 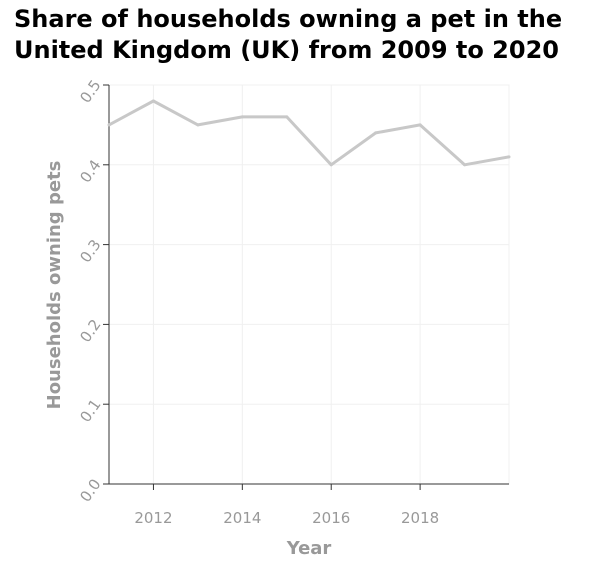 What do you see at coordinates (90, 411) in the screenshot?
I see `y-tick-label: 0.1` at bounding box center [90, 411].